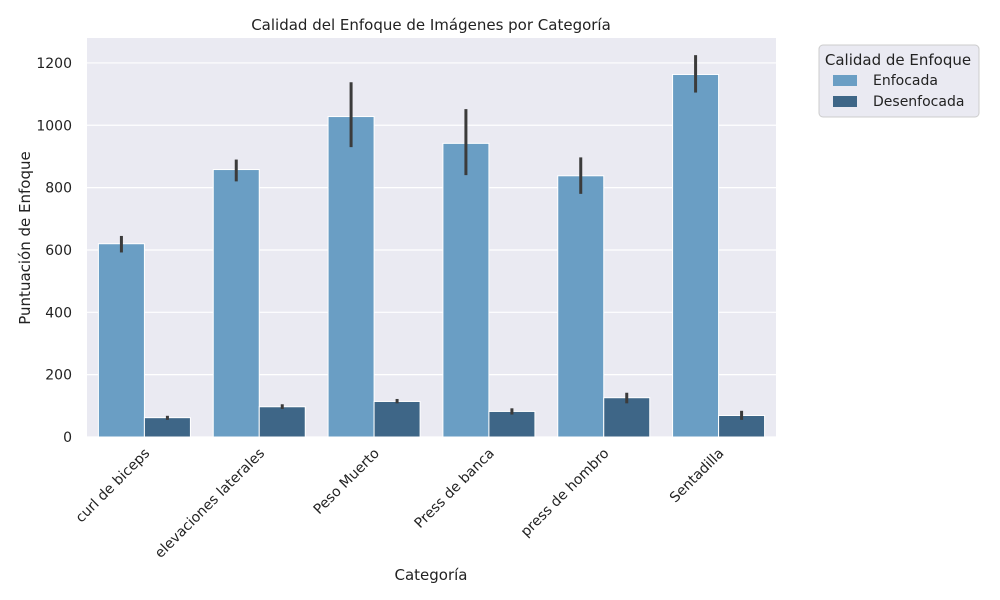  Describe the element at coordinates (54, 126) in the screenshot. I see `y-tick-label: 1000` at that location.